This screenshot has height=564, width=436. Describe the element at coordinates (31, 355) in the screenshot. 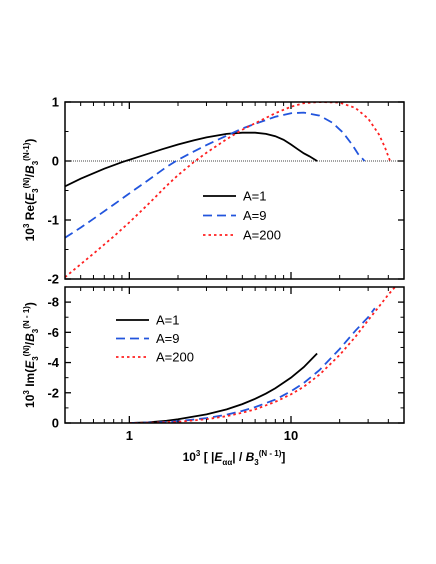

I see `y-axis-title: 103 Im(E3(N)/B3(N - 1))` at that location.